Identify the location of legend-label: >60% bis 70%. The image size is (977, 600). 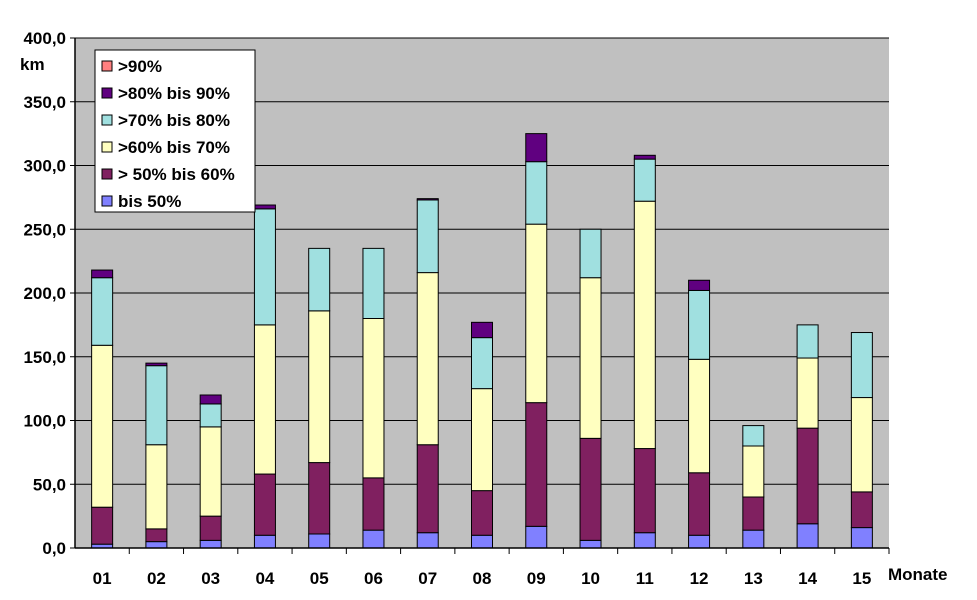
(174, 147).